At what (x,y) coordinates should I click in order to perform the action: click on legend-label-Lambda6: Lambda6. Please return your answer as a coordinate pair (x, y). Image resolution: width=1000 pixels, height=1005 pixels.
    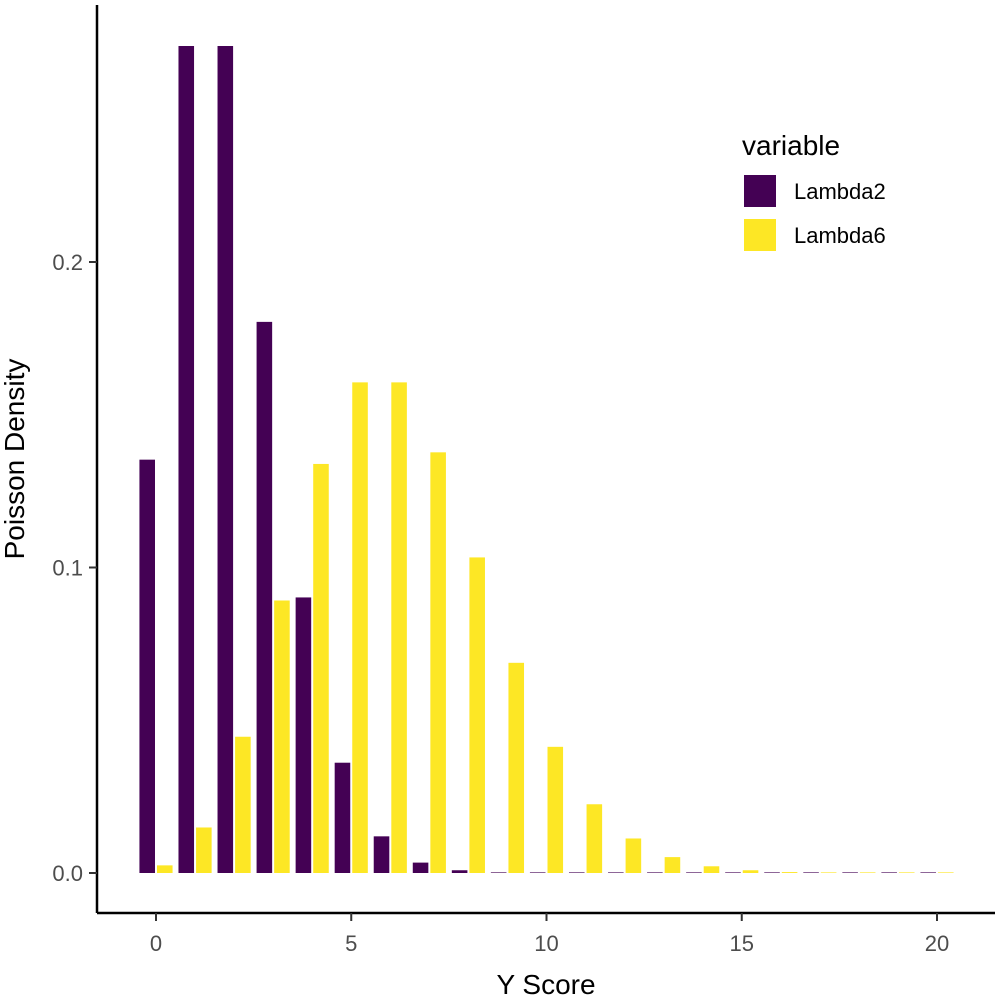
    Looking at the image, I should click on (840, 235).